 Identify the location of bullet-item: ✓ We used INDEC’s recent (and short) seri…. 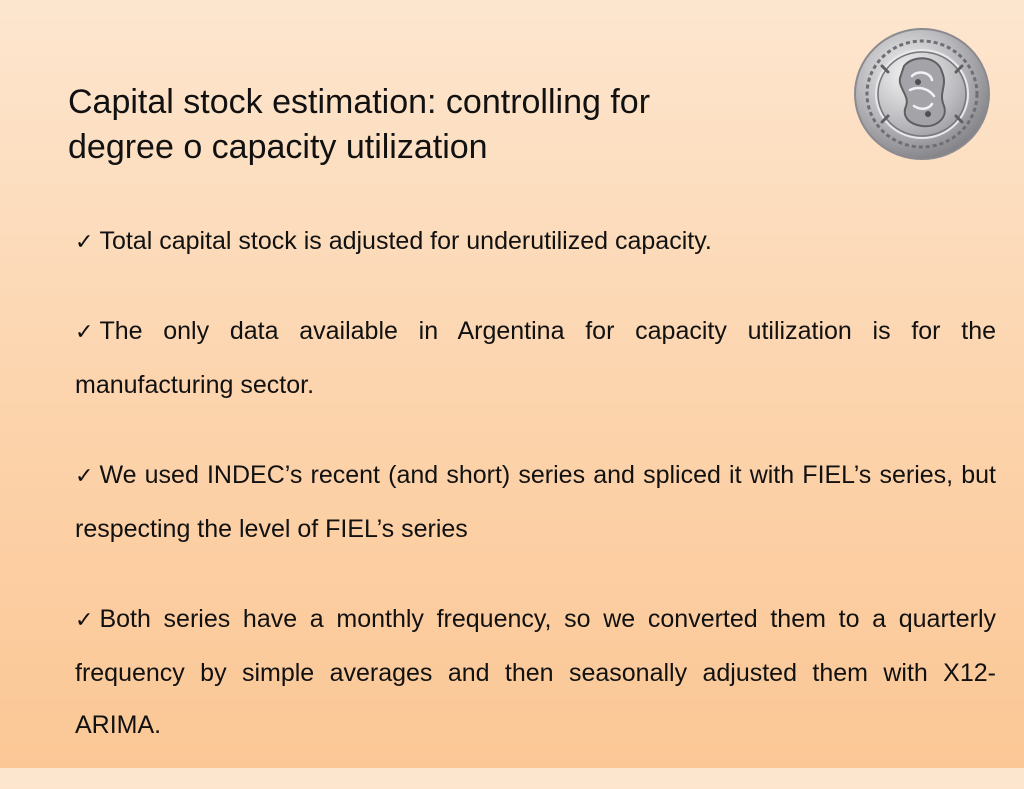
(535, 502).